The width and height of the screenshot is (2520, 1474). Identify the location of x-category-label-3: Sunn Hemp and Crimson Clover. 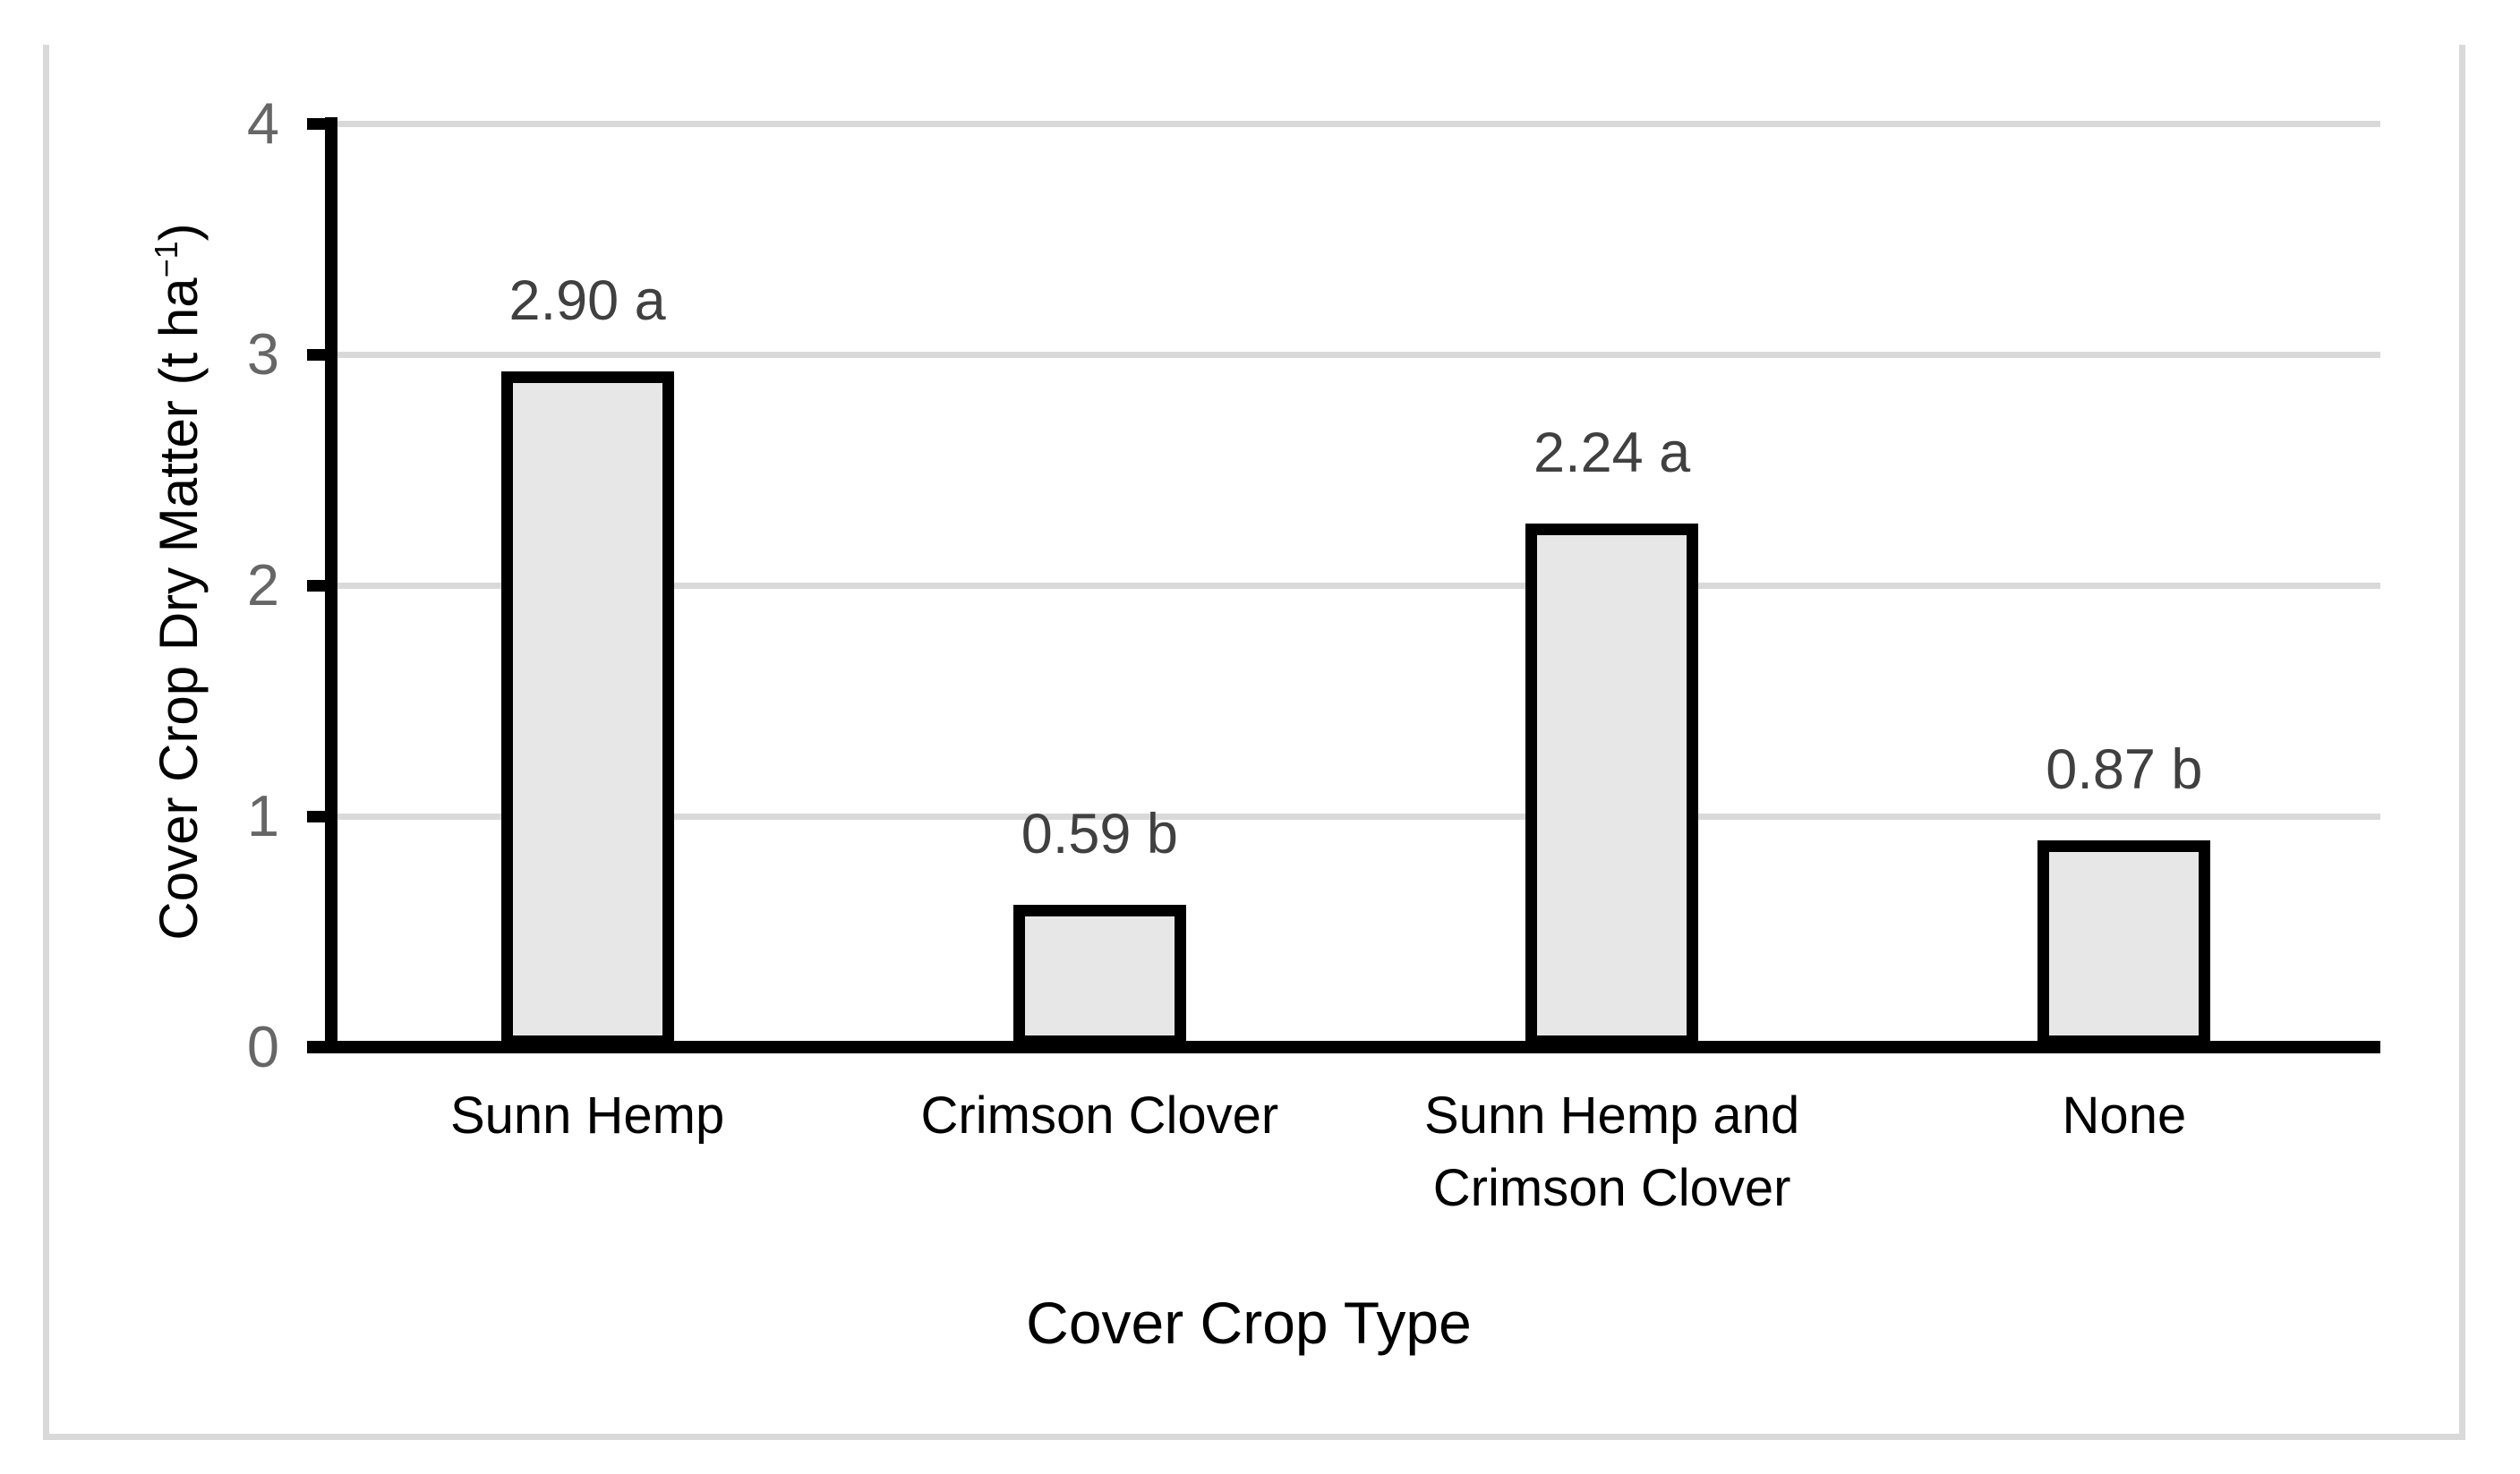
(1612, 1151).